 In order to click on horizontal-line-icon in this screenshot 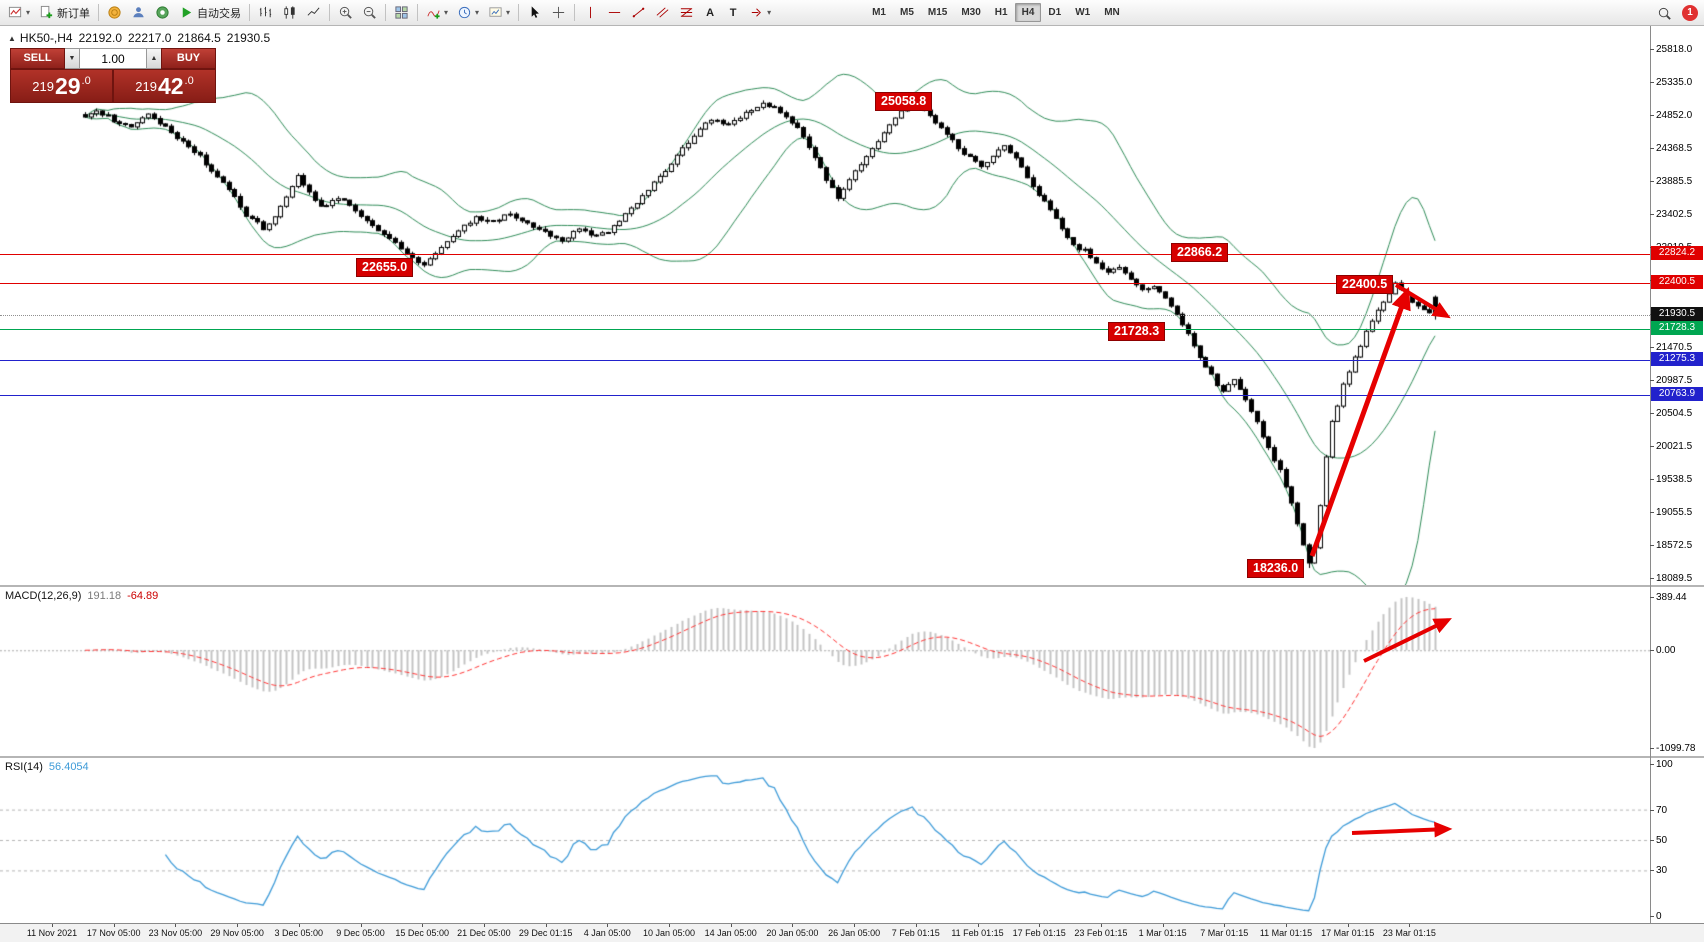, I will do `click(614, 12)`.